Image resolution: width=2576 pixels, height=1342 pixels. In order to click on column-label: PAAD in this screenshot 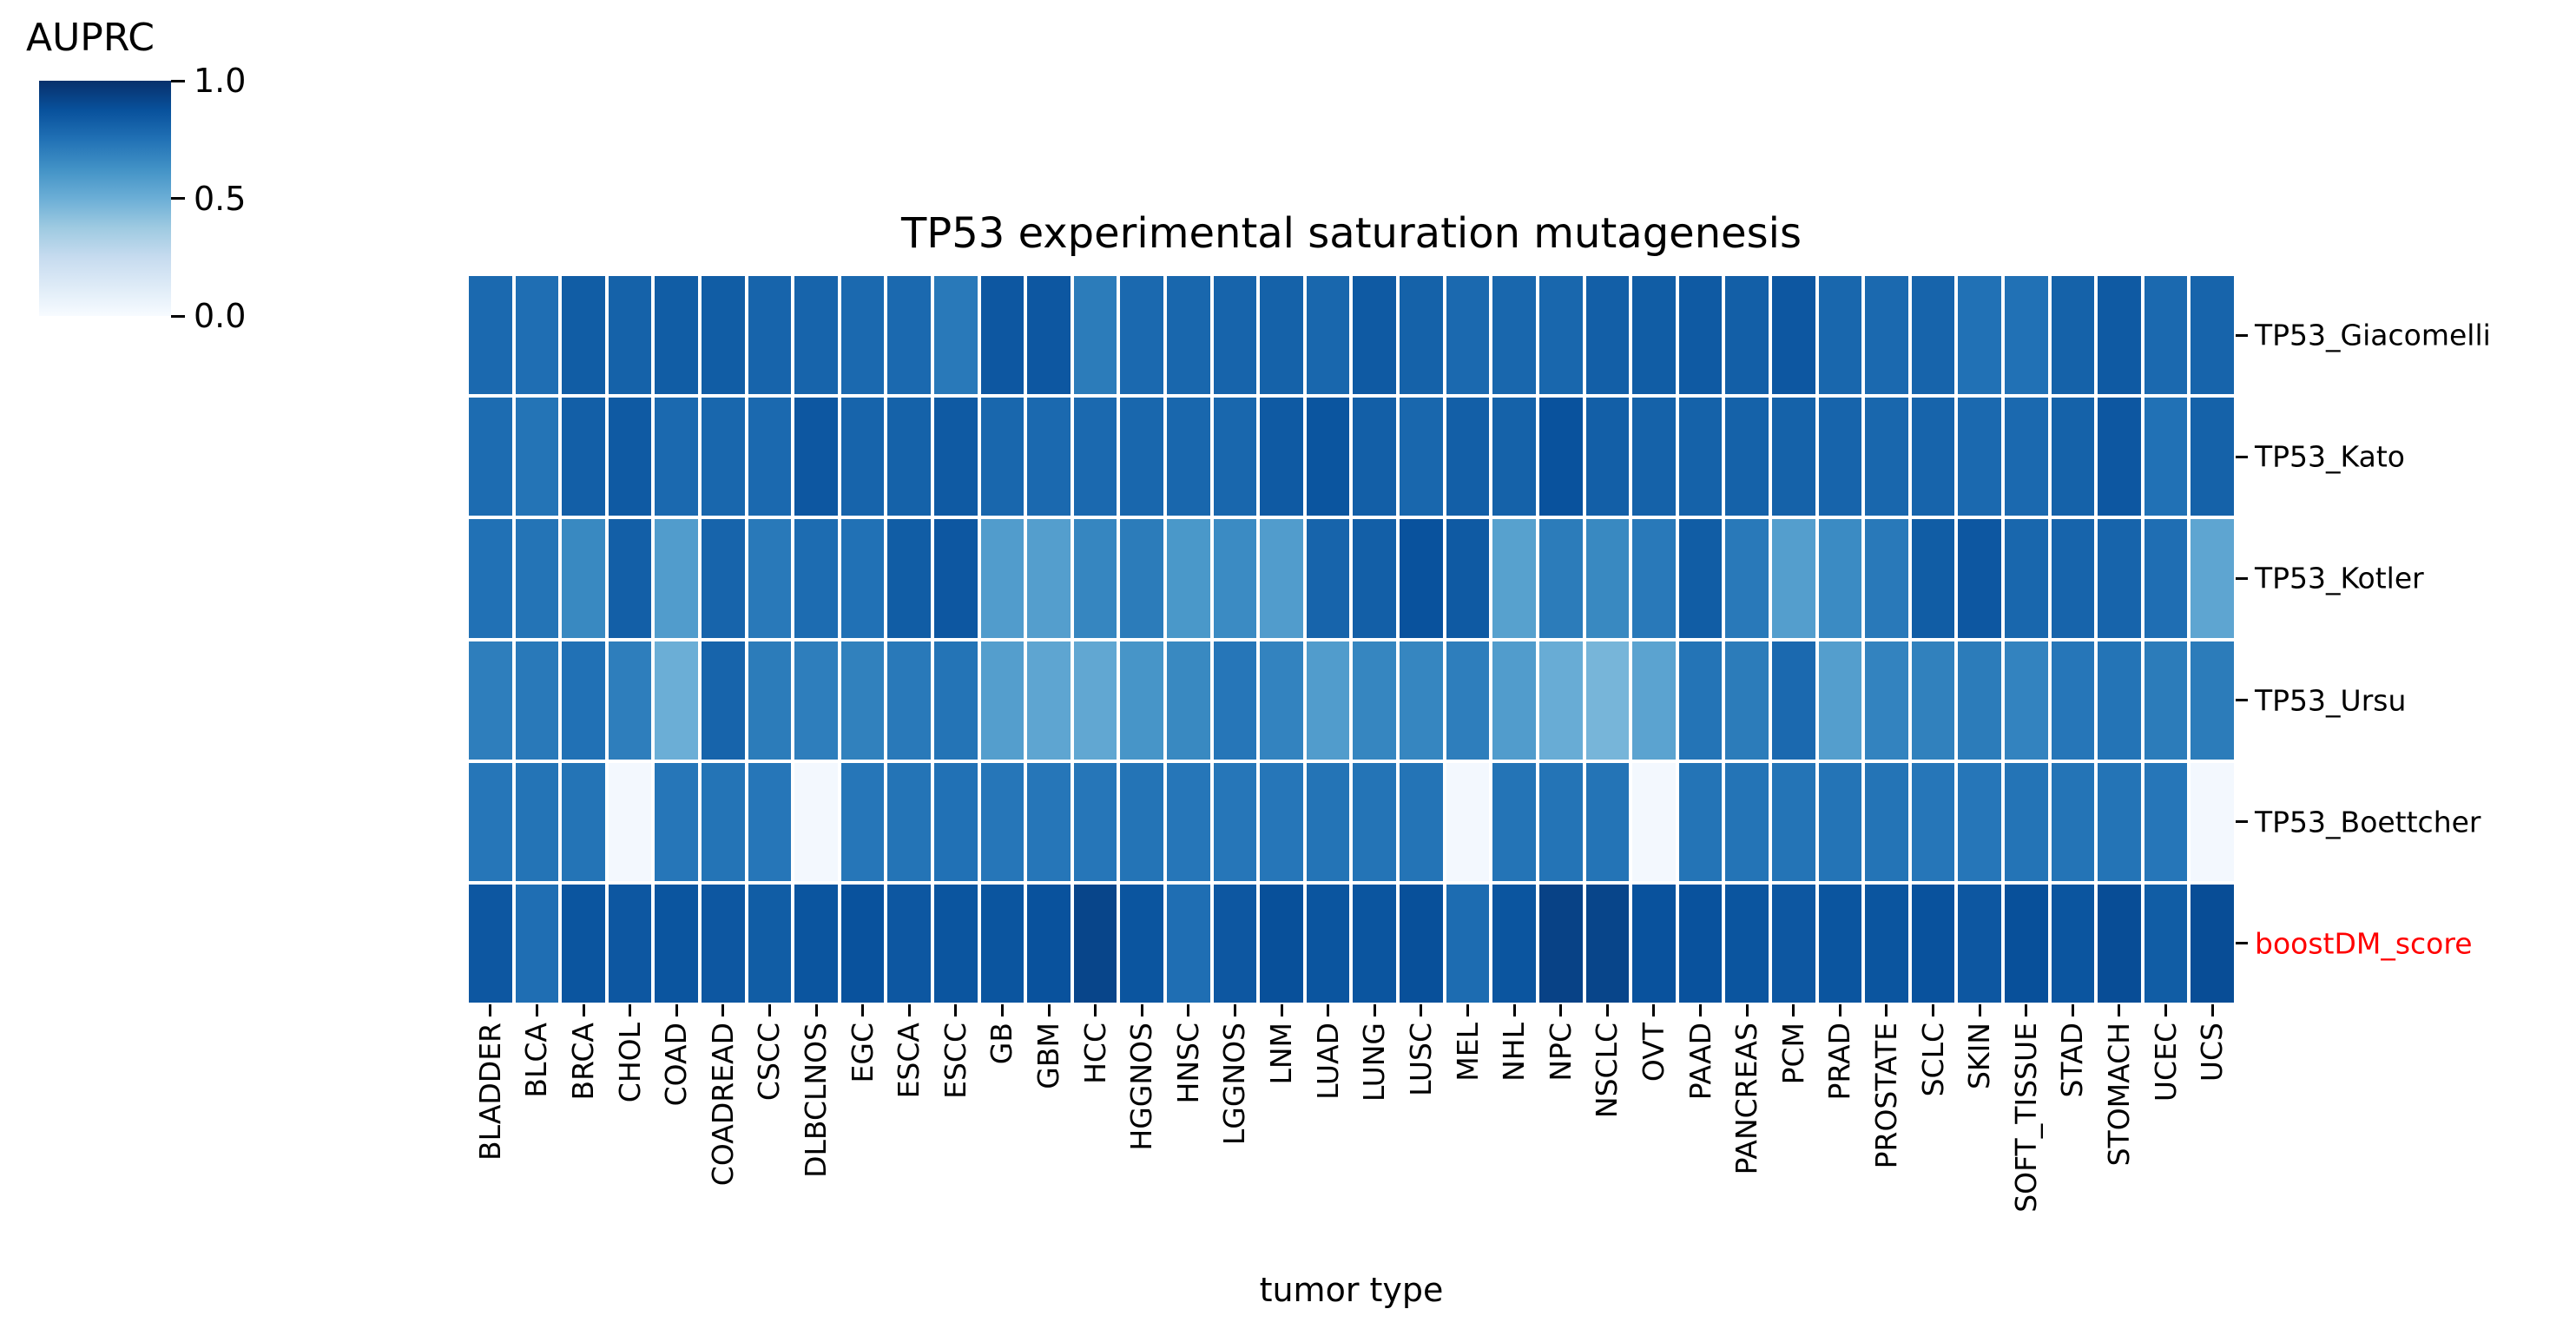, I will do `click(1700, 1062)`.